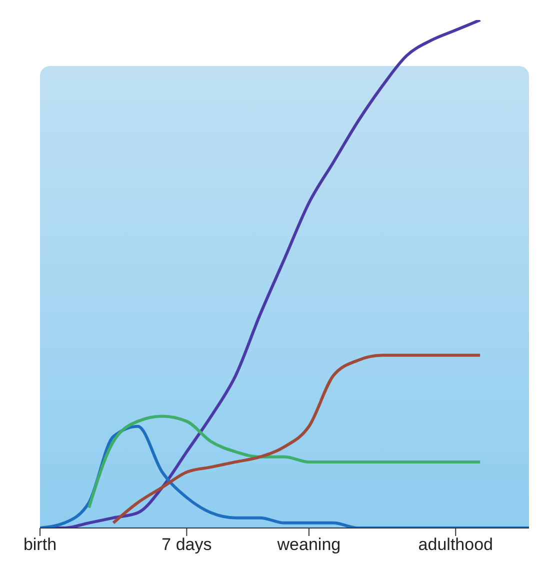  I want to click on x-tick-label: birth, so click(40, 544).